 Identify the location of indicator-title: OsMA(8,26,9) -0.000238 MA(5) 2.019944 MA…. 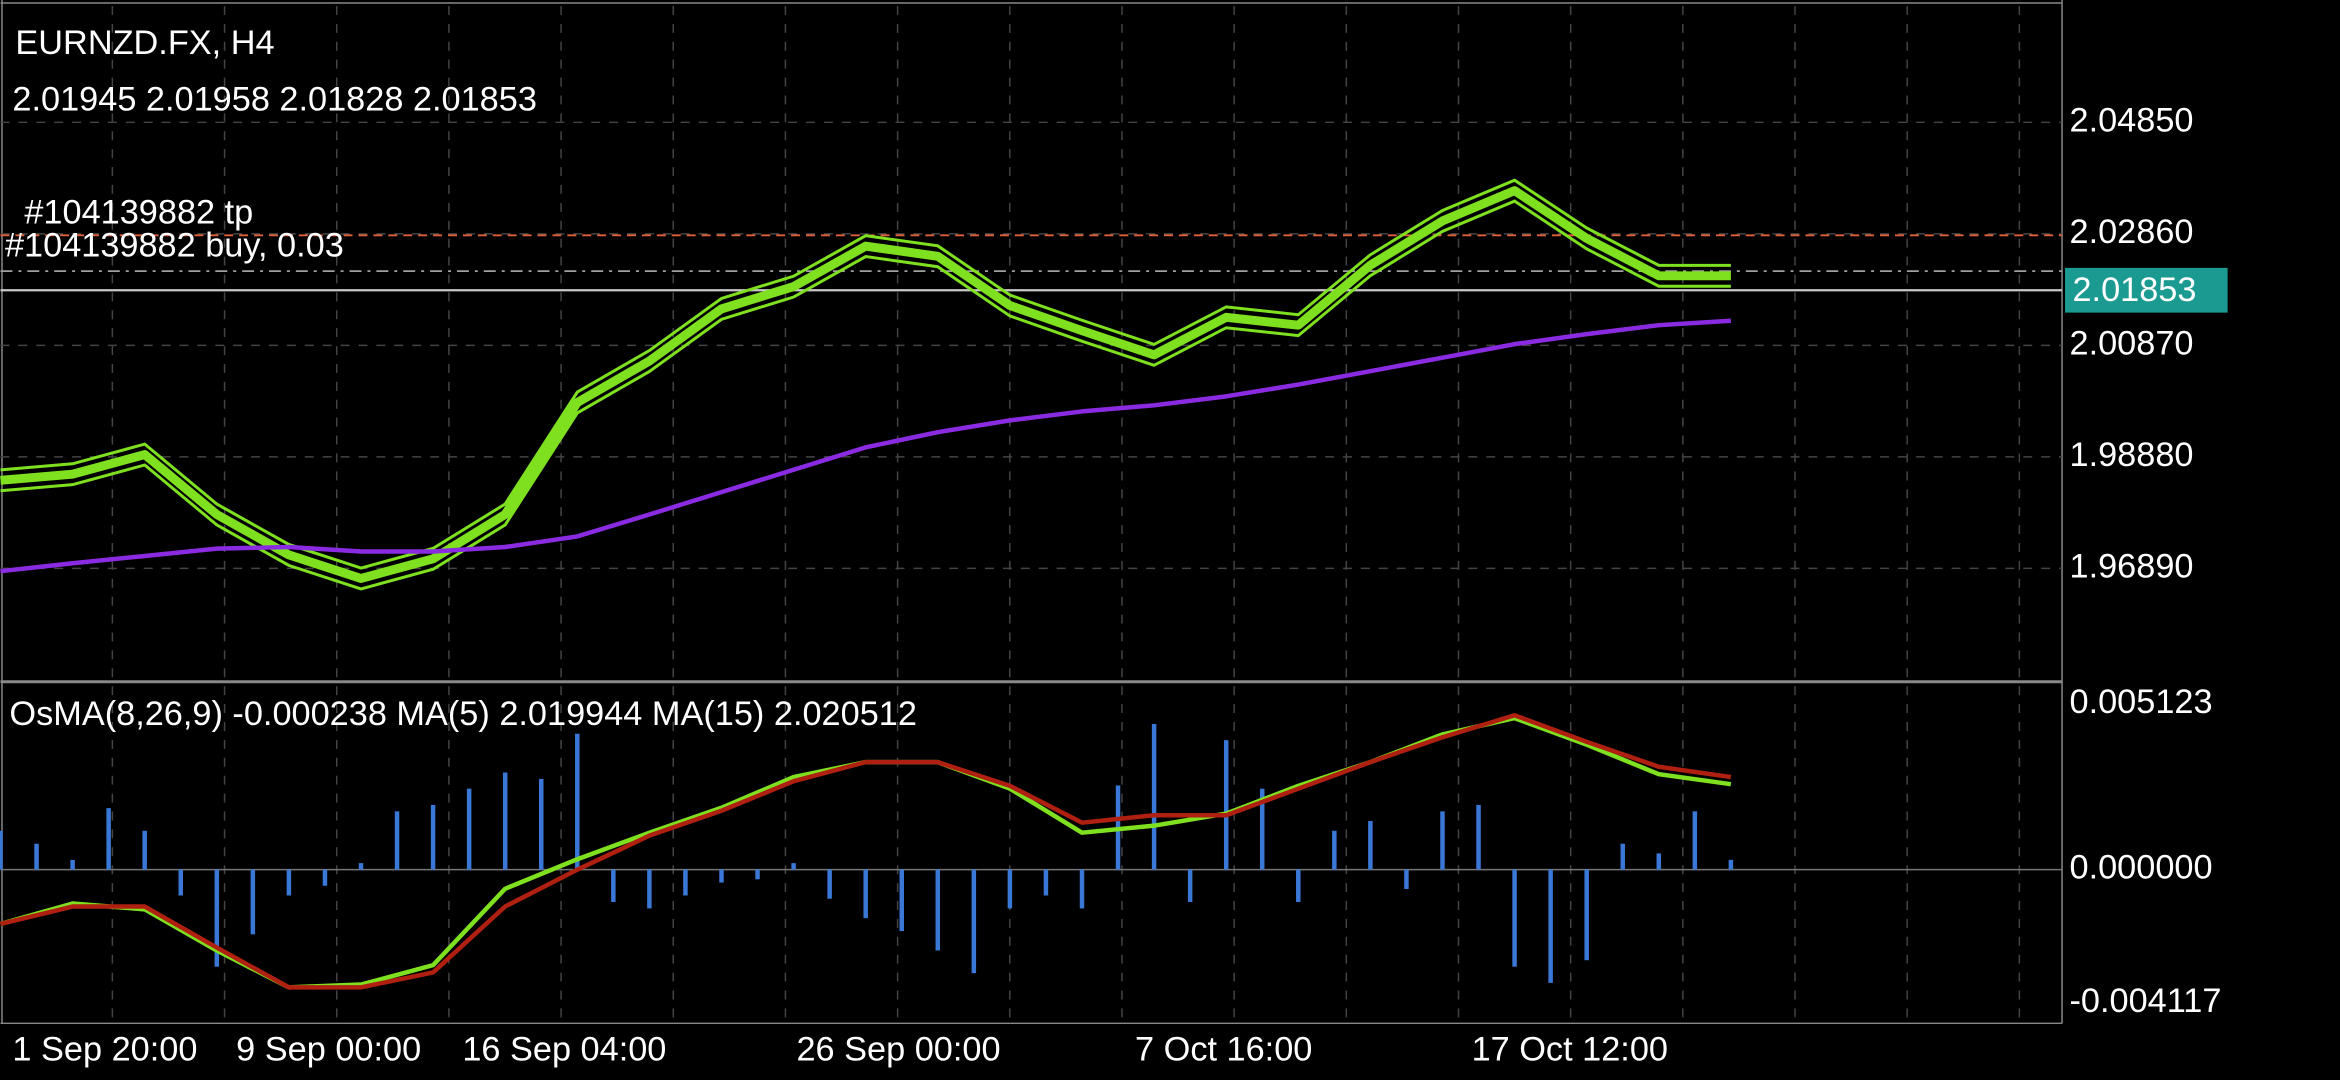
(462, 714).